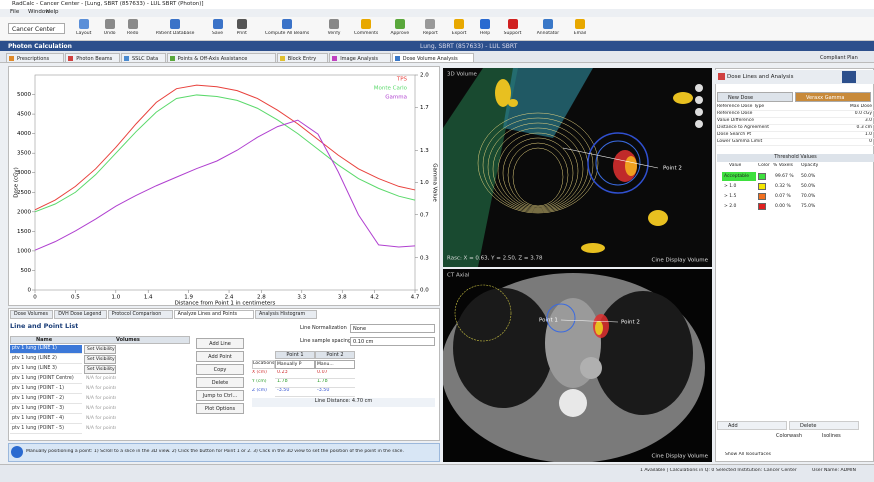  Describe the element at coordinates (46, 369) in the screenshot. I see `list-row: ptv 1 lung (LINE 3)` at that location.